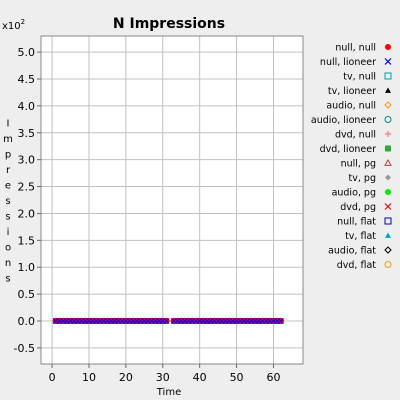  I want to click on legend-label-4: audio, null, so click(351, 106).